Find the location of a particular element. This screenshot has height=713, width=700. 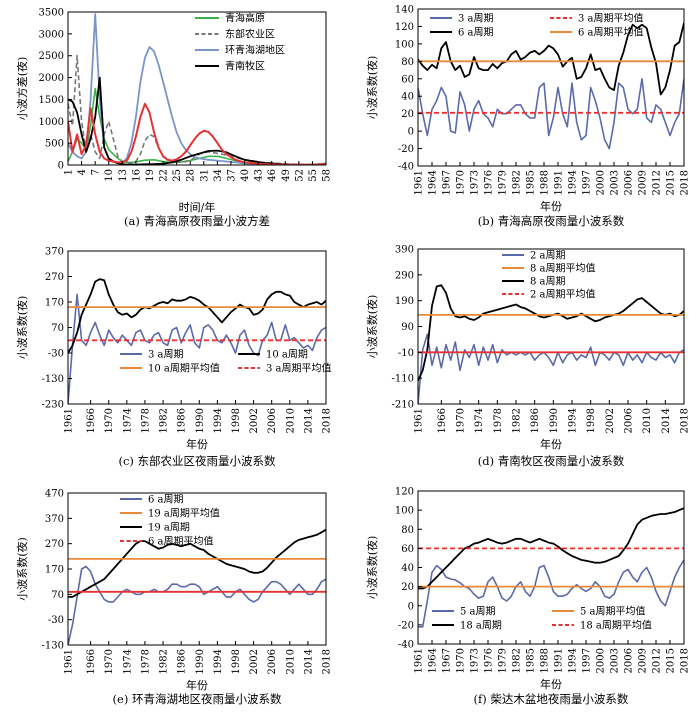

legend-label: 8 a周期平均值 is located at coordinates (563, 268).